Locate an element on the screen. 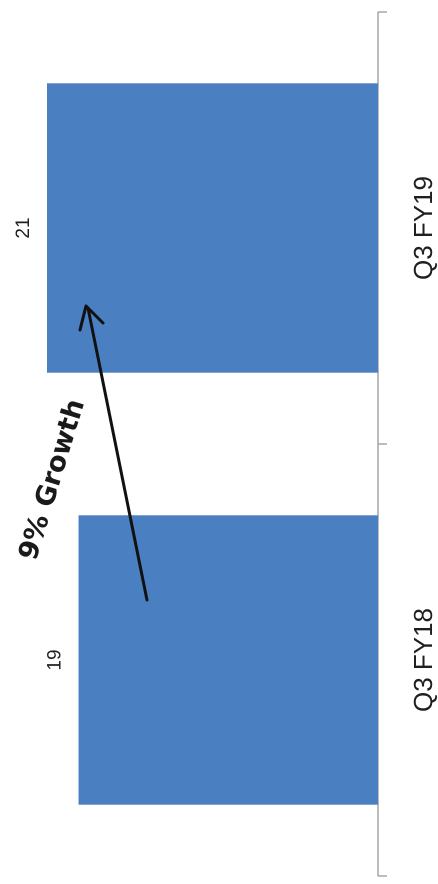 The height and width of the screenshot is (884, 438). category-label: Q3 FY18 is located at coordinates (423, 660).